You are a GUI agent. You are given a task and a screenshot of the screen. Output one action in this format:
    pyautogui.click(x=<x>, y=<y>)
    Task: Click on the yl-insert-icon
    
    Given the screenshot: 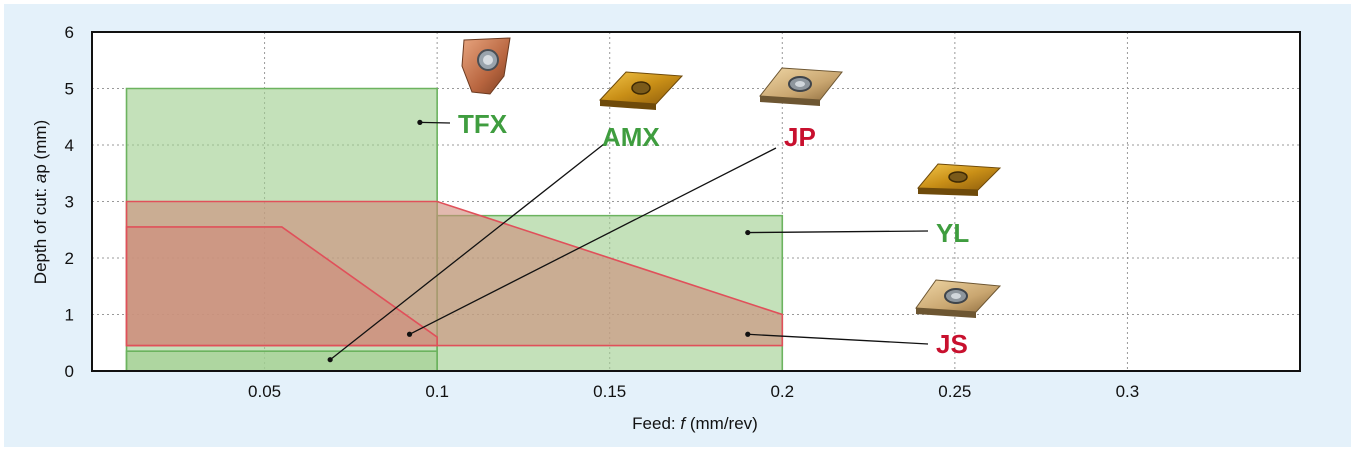 What is the action you would take?
    pyautogui.click(x=959, y=179)
    